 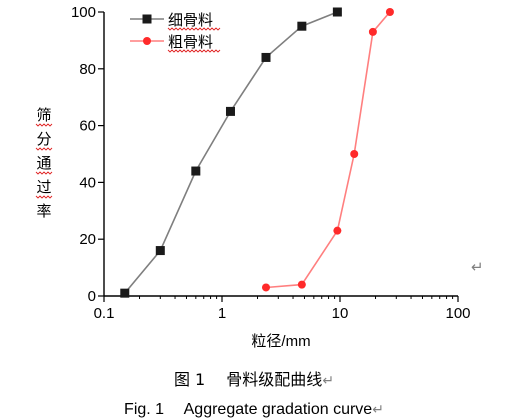 What do you see at coordinates (280, 341) in the screenshot?
I see `x-axis-label: 粒径/mm` at bounding box center [280, 341].